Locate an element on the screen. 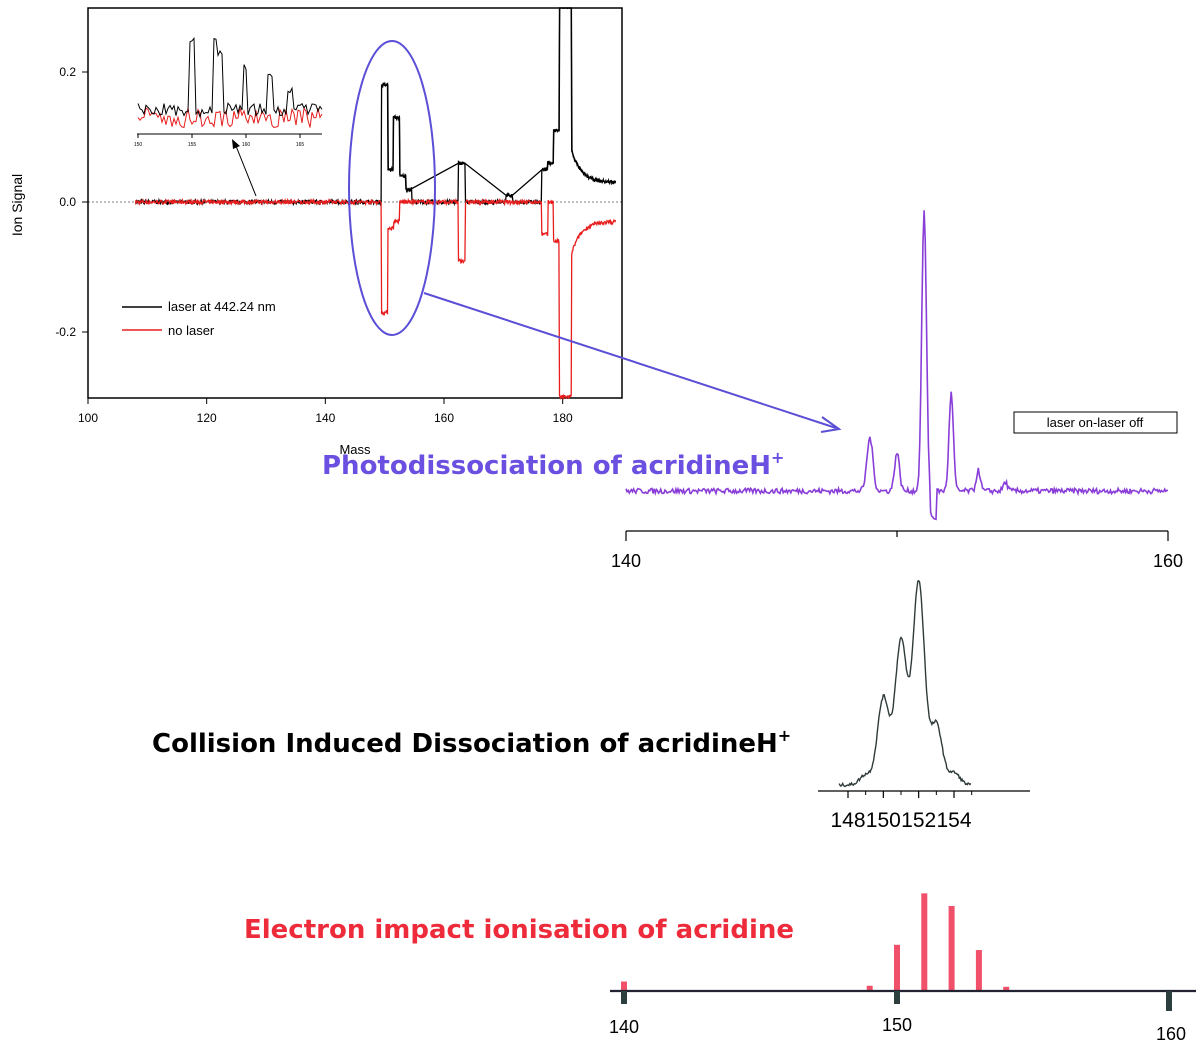 This screenshot has height=1045, width=1200. main-x-tick-label: 120 is located at coordinates (207, 418).